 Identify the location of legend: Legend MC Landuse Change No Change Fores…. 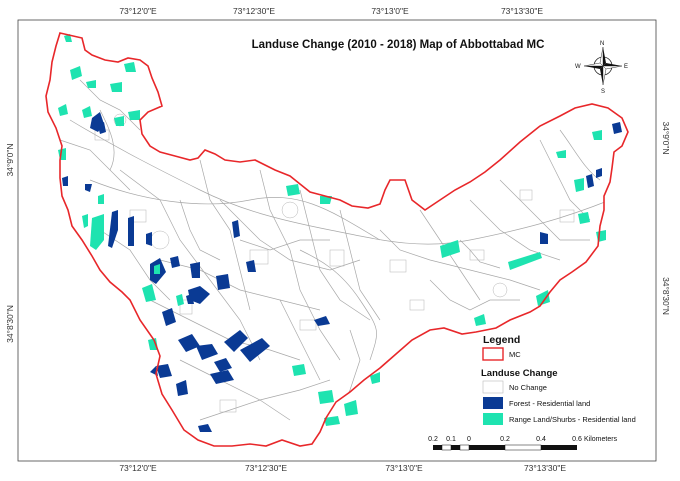
(558, 379).